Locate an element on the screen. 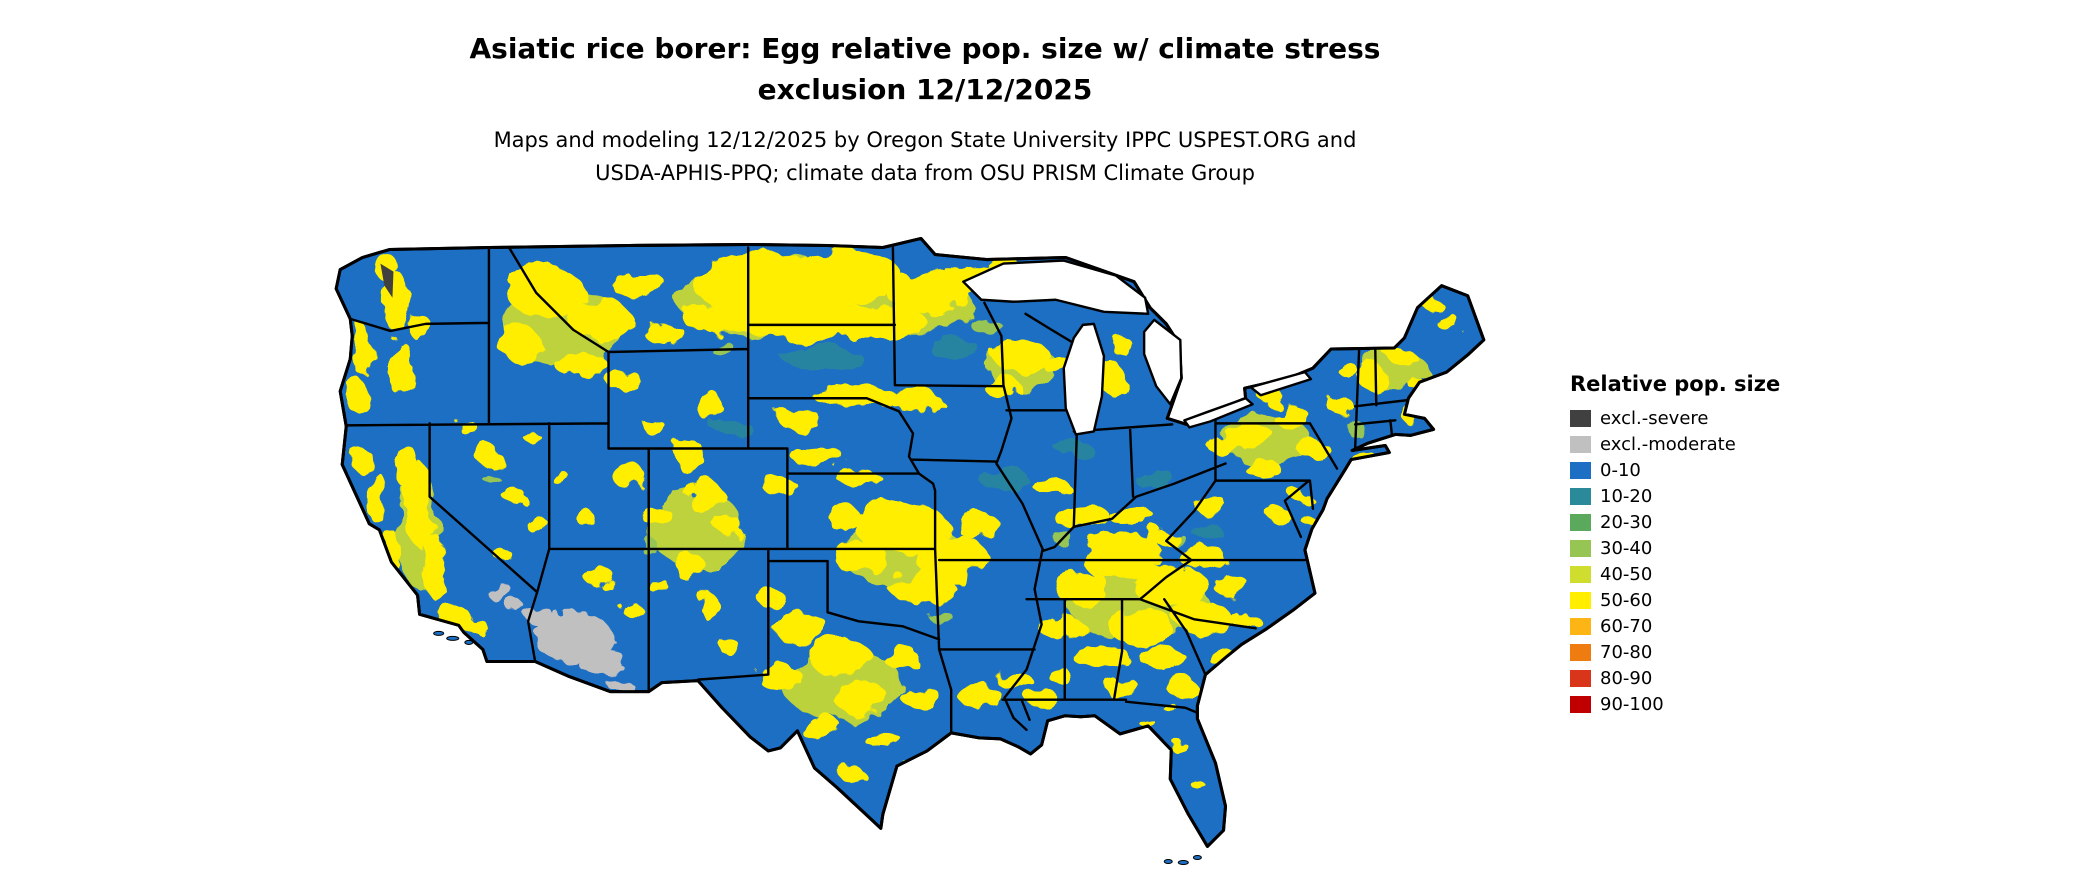 The width and height of the screenshot is (2100, 892). legend-item: excl.-moderate is located at coordinates (1675, 444).